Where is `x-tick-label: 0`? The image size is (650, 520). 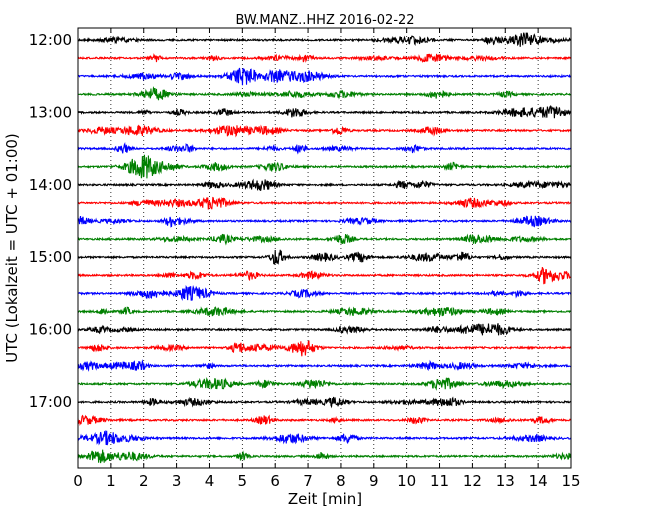 x-tick-label: 0 is located at coordinates (78, 481).